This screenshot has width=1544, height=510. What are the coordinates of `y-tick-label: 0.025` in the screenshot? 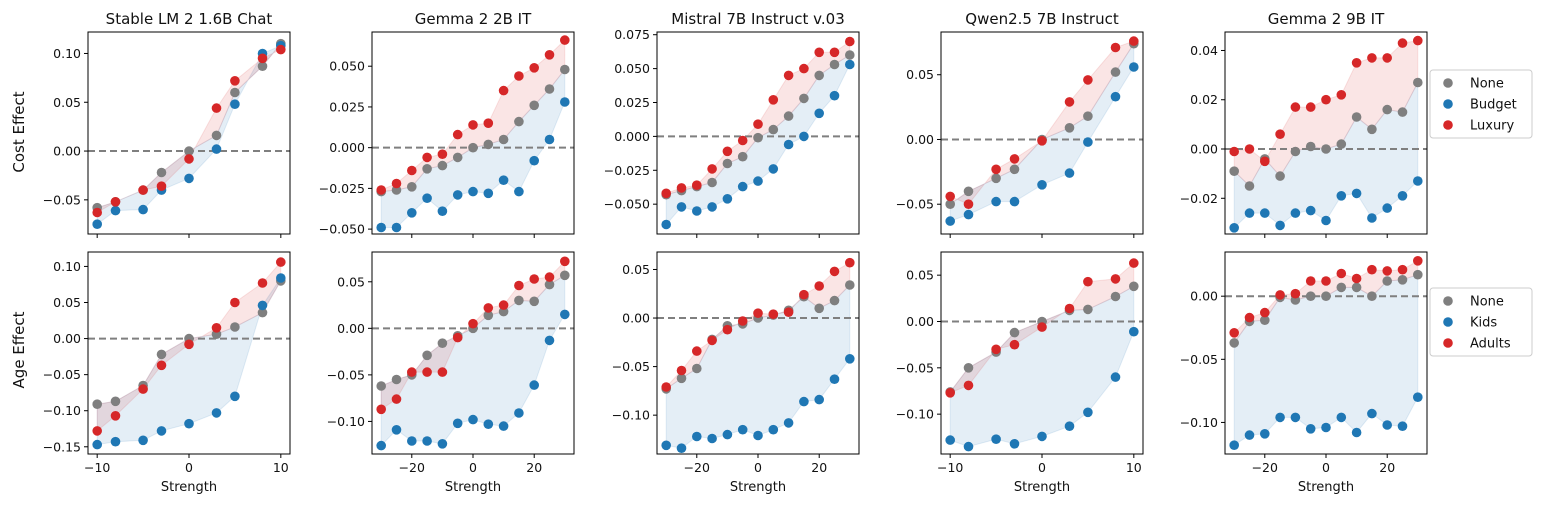 It's located at (632, 102).